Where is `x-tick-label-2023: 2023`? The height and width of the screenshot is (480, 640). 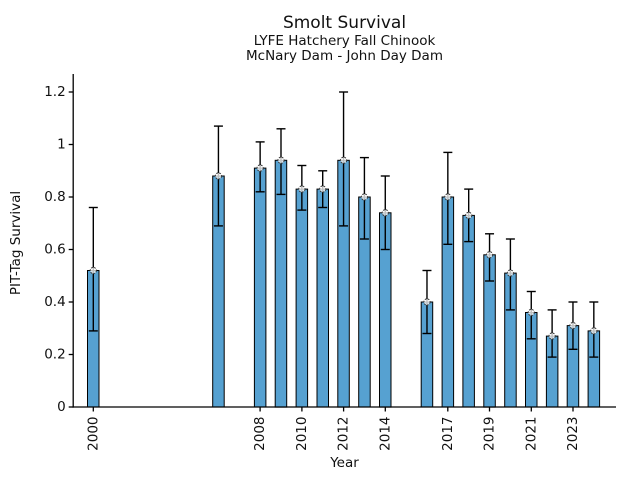
x-tick-label-2023: 2023 is located at coordinates (573, 434).